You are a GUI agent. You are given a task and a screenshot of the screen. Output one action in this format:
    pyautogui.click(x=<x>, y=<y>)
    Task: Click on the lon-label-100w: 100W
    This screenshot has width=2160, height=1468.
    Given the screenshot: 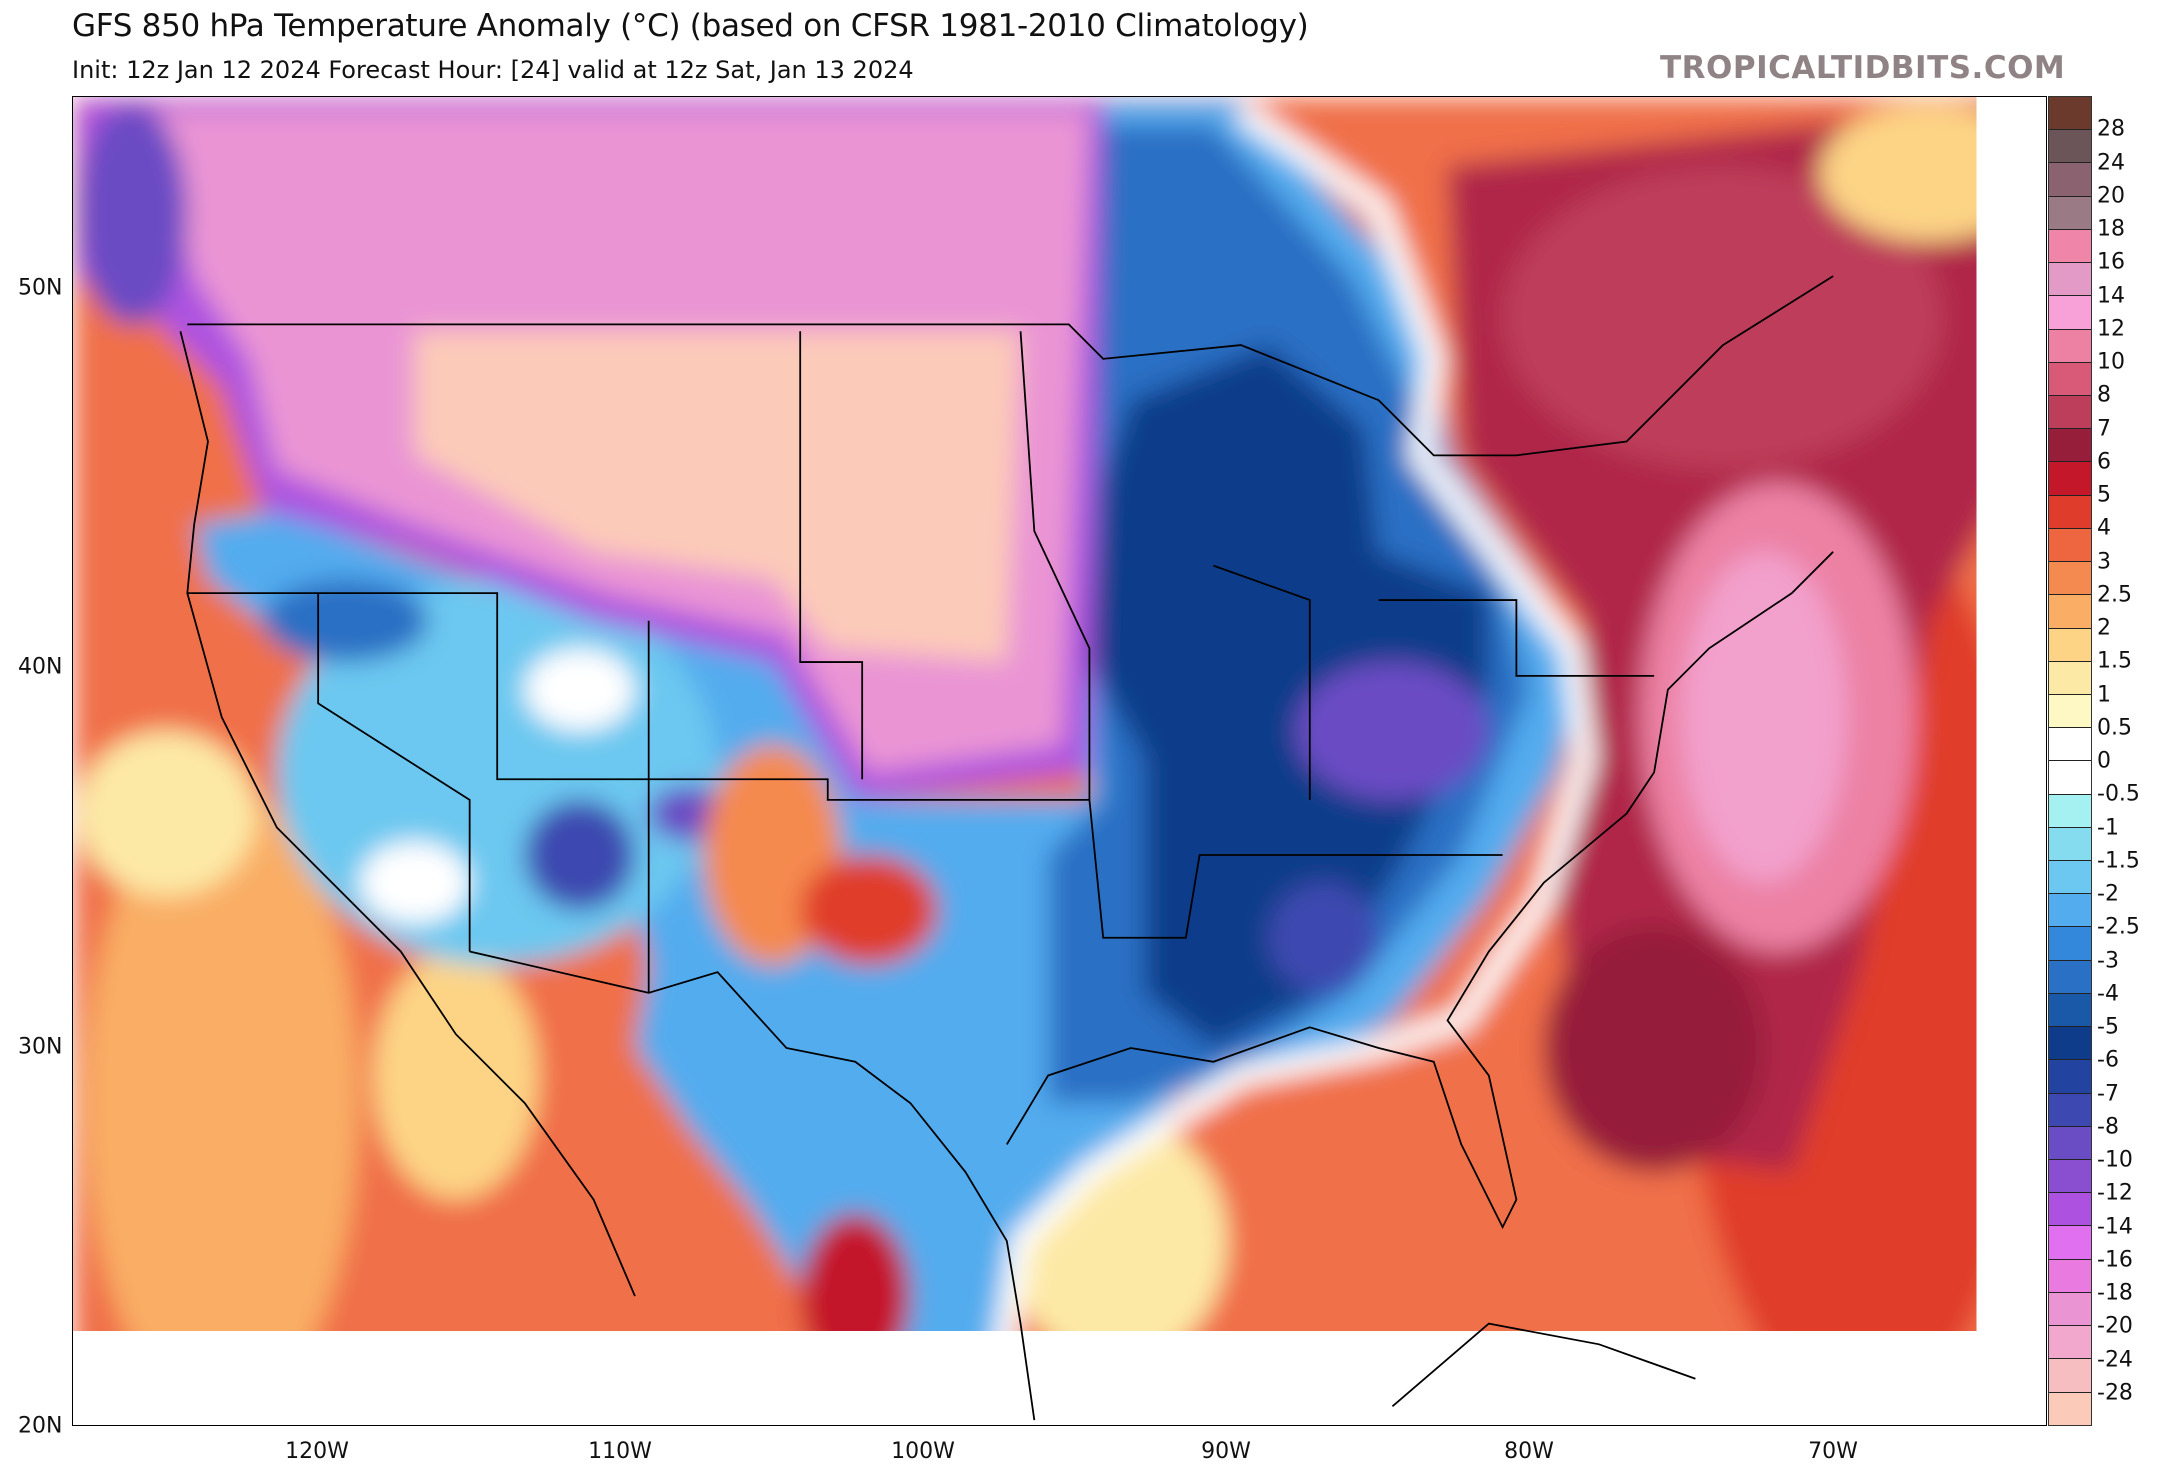 What is the action you would take?
    pyautogui.click(x=923, y=1451)
    